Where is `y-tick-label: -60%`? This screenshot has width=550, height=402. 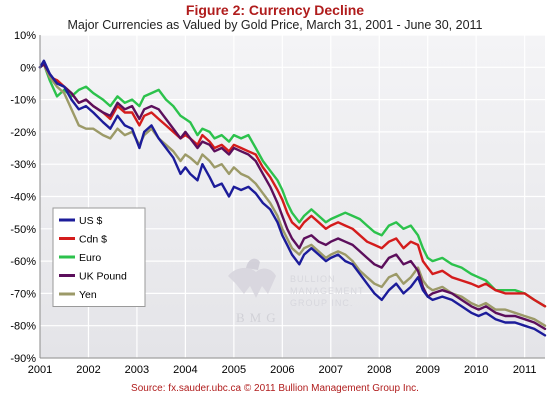
y-tick-label: -60% is located at coordinates (23, 262).